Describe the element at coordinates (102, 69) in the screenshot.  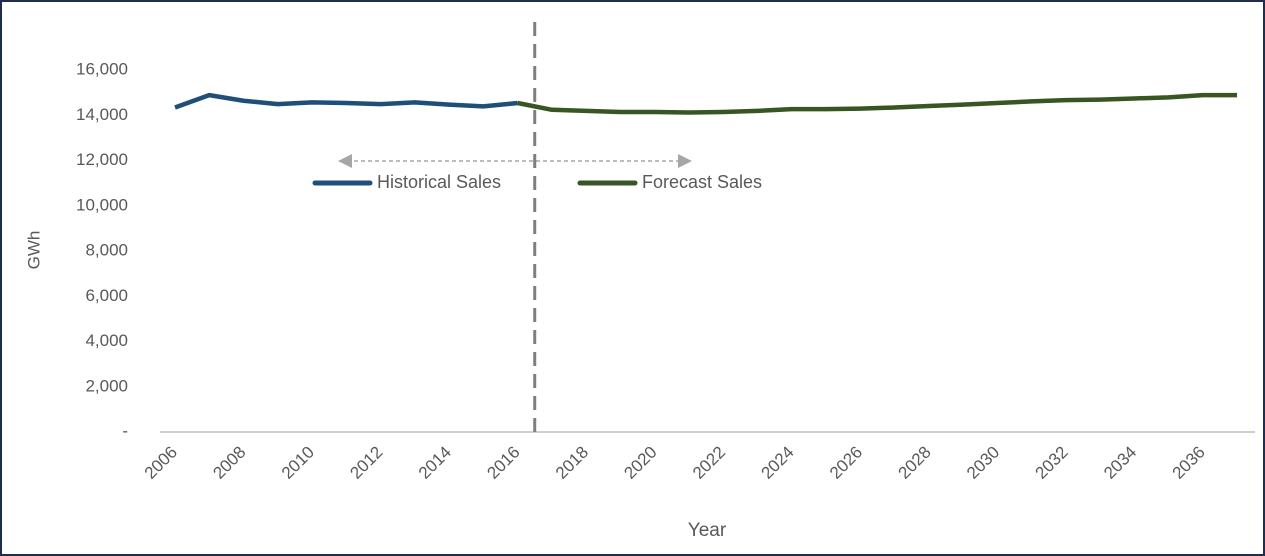
I see `y-tick-label: 16,000` at that location.